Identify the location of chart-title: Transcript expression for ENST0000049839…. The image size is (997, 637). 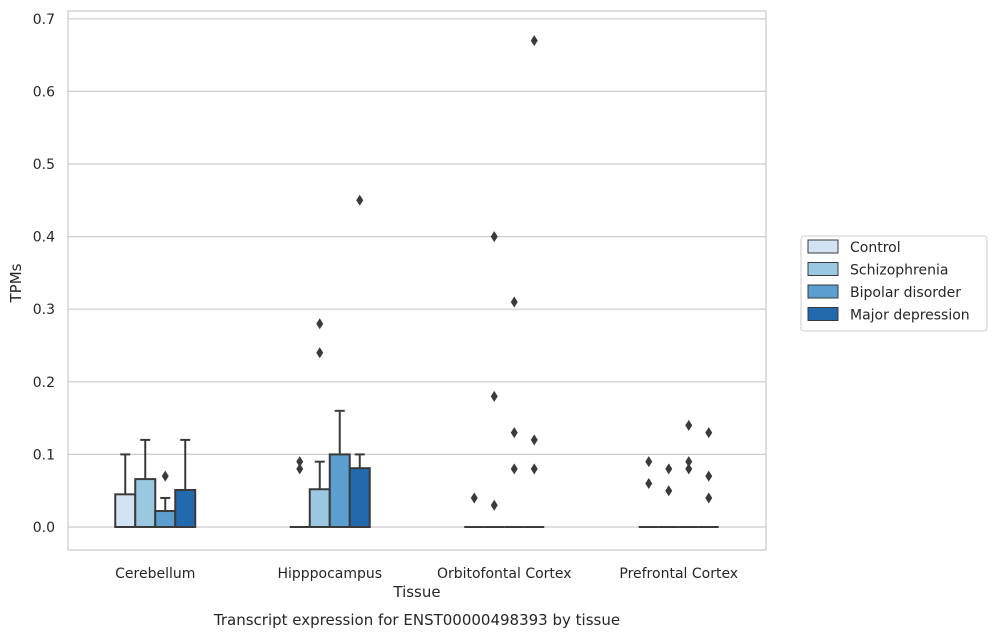
(416, 620).